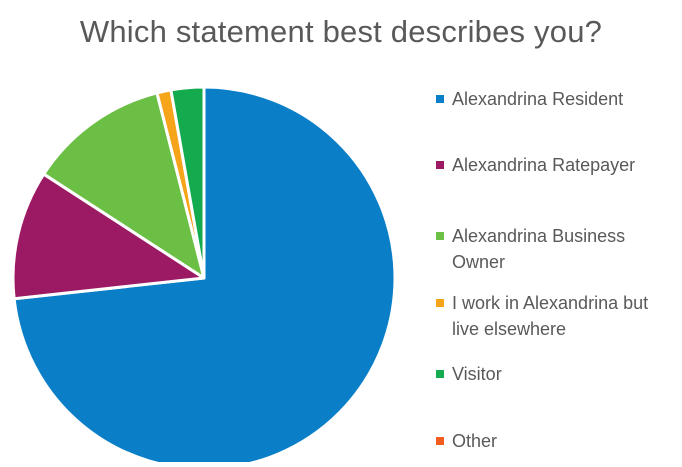 Image resolution: width=682 pixels, height=467 pixels. I want to click on legend-label-work-live-elsewhere: I work in Alexandrina but live elsewhere, so click(550, 316).